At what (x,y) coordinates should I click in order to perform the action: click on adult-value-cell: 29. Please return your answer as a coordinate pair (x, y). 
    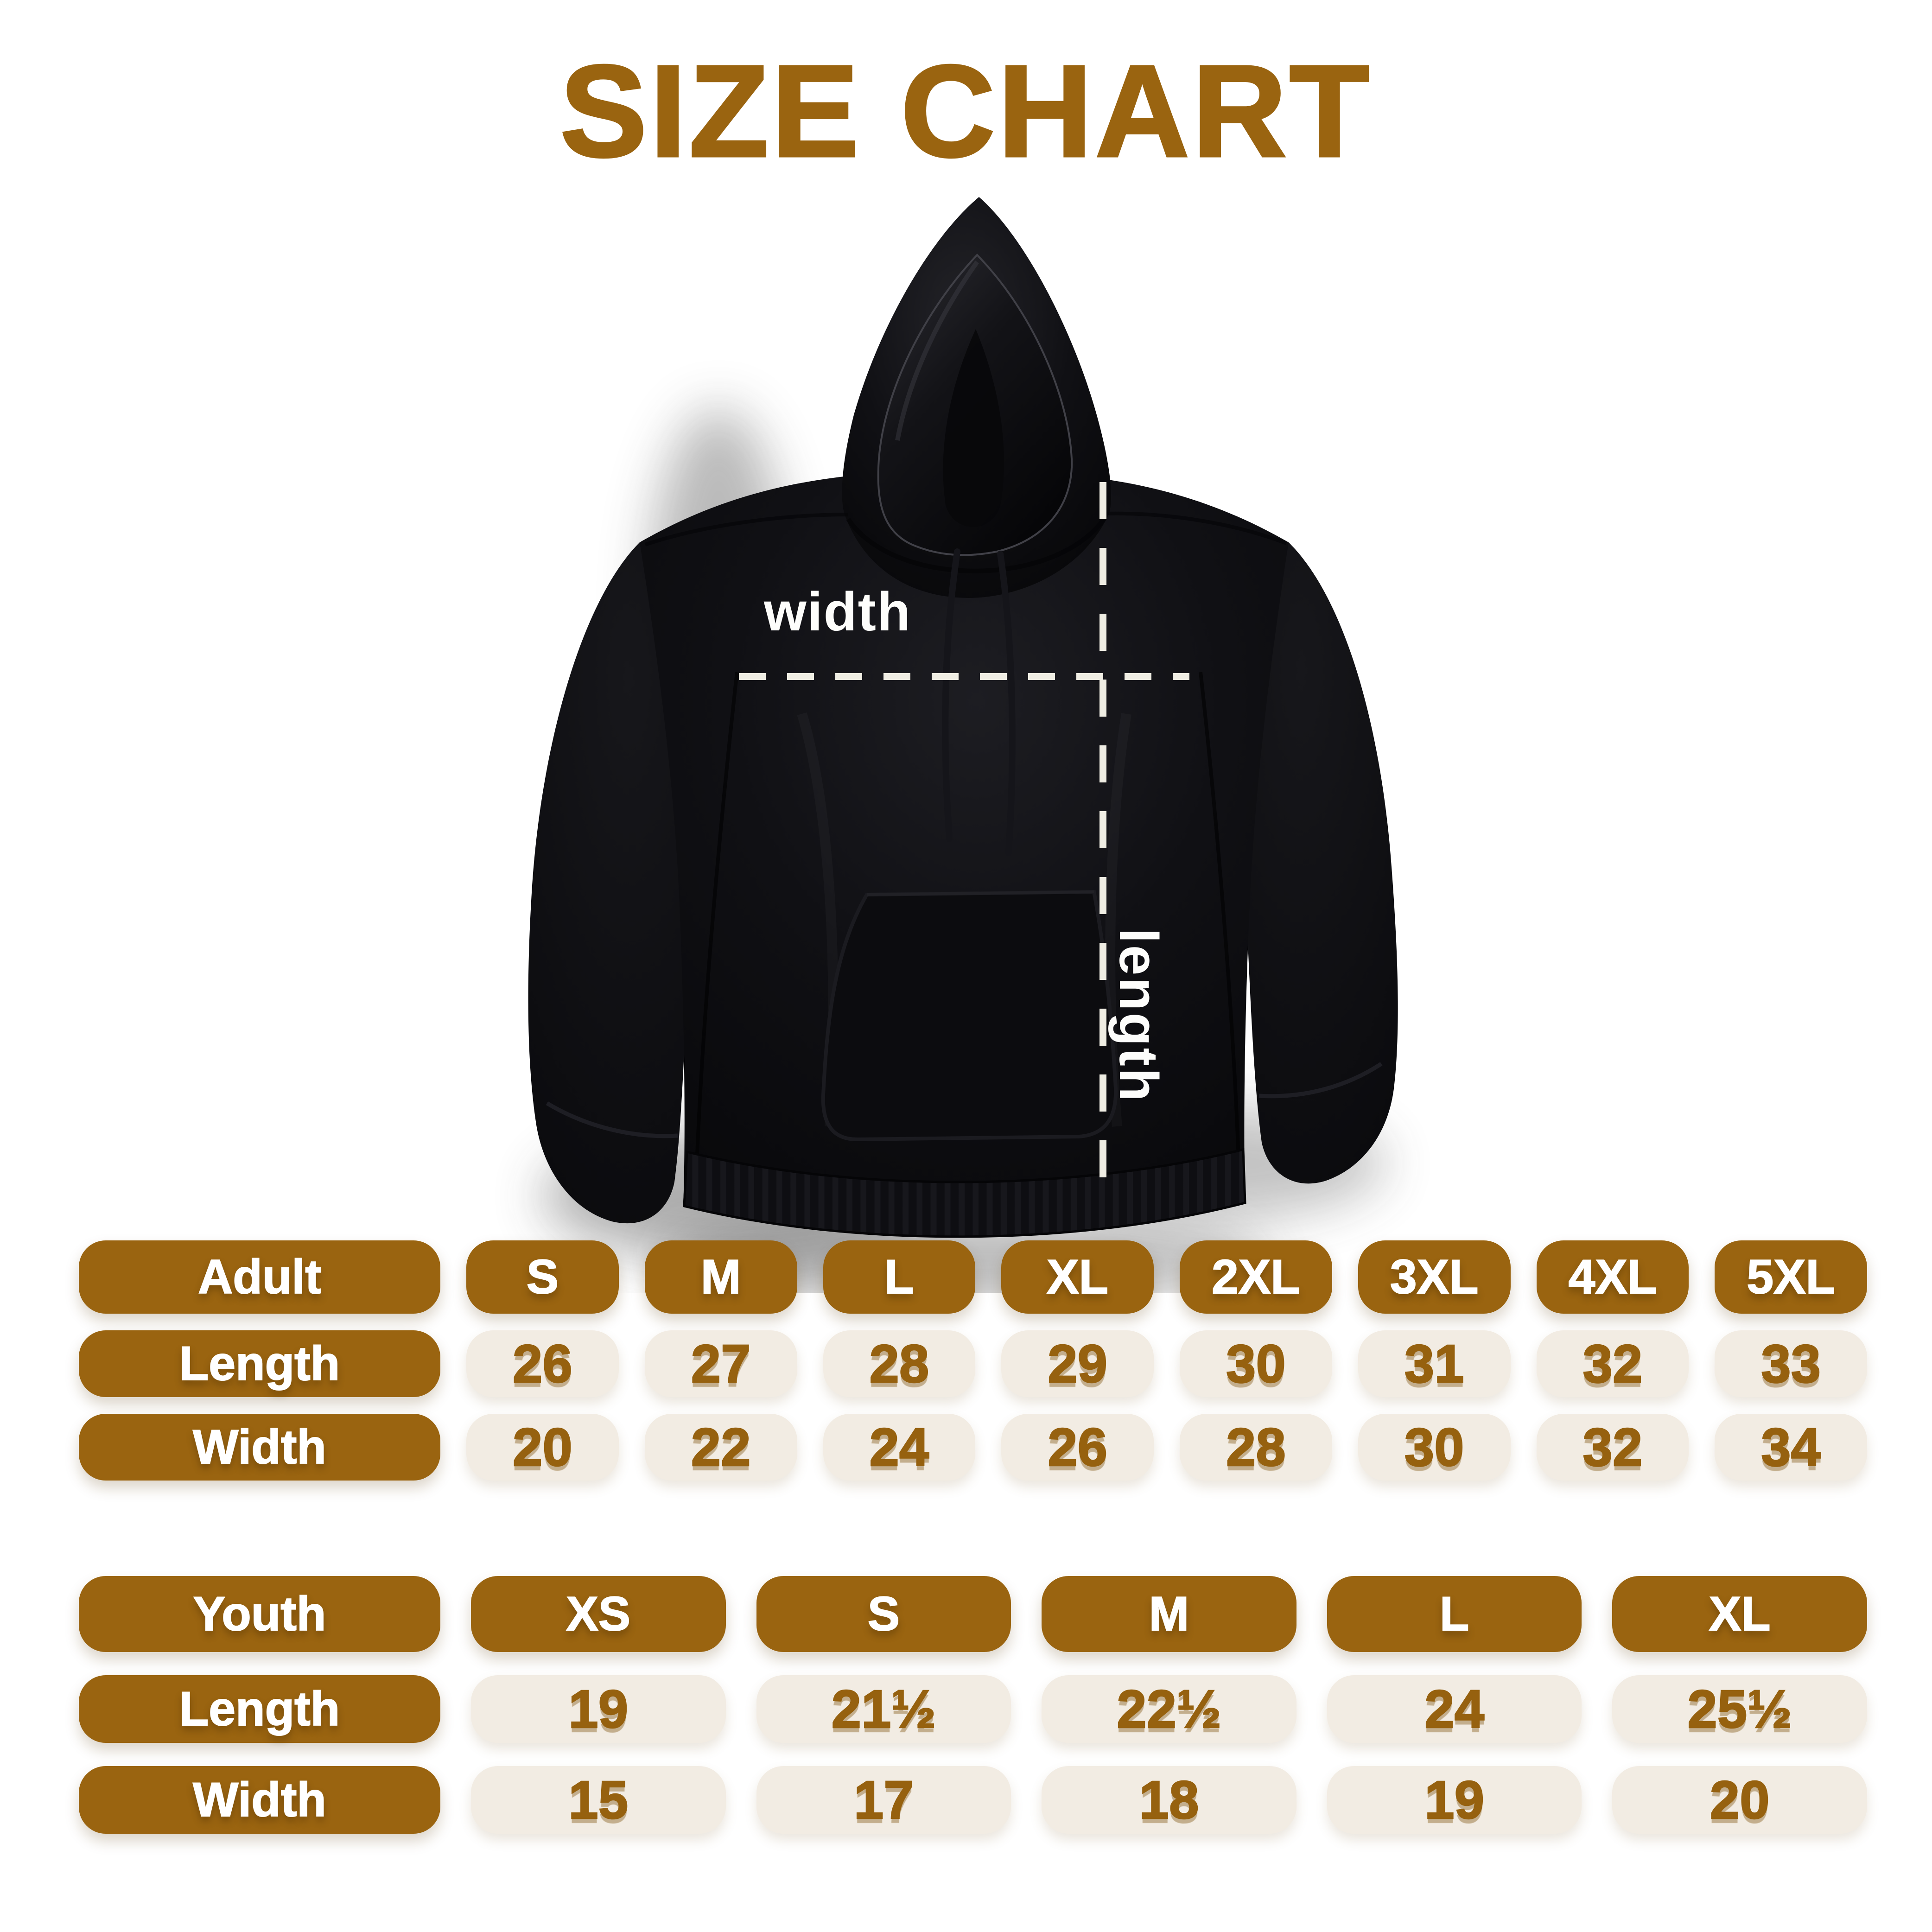
    Looking at the image, I should click on (1077, 1363).